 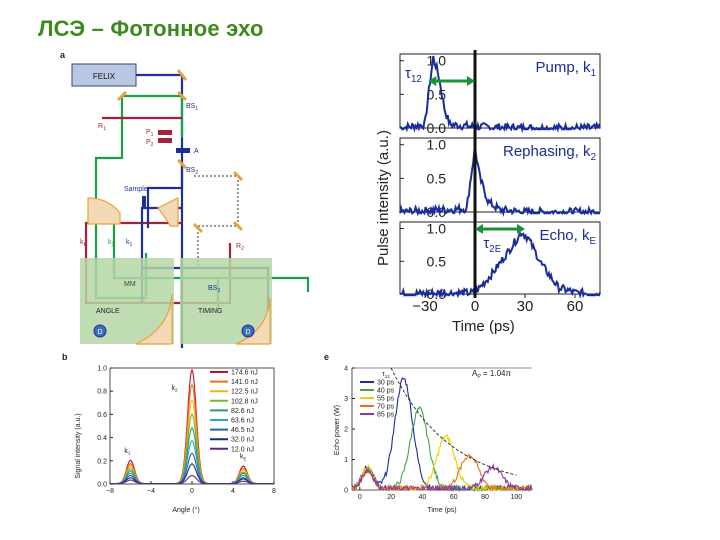 I want to click on e-annotation: AP = 1.04π, so click(x=492, y=374).